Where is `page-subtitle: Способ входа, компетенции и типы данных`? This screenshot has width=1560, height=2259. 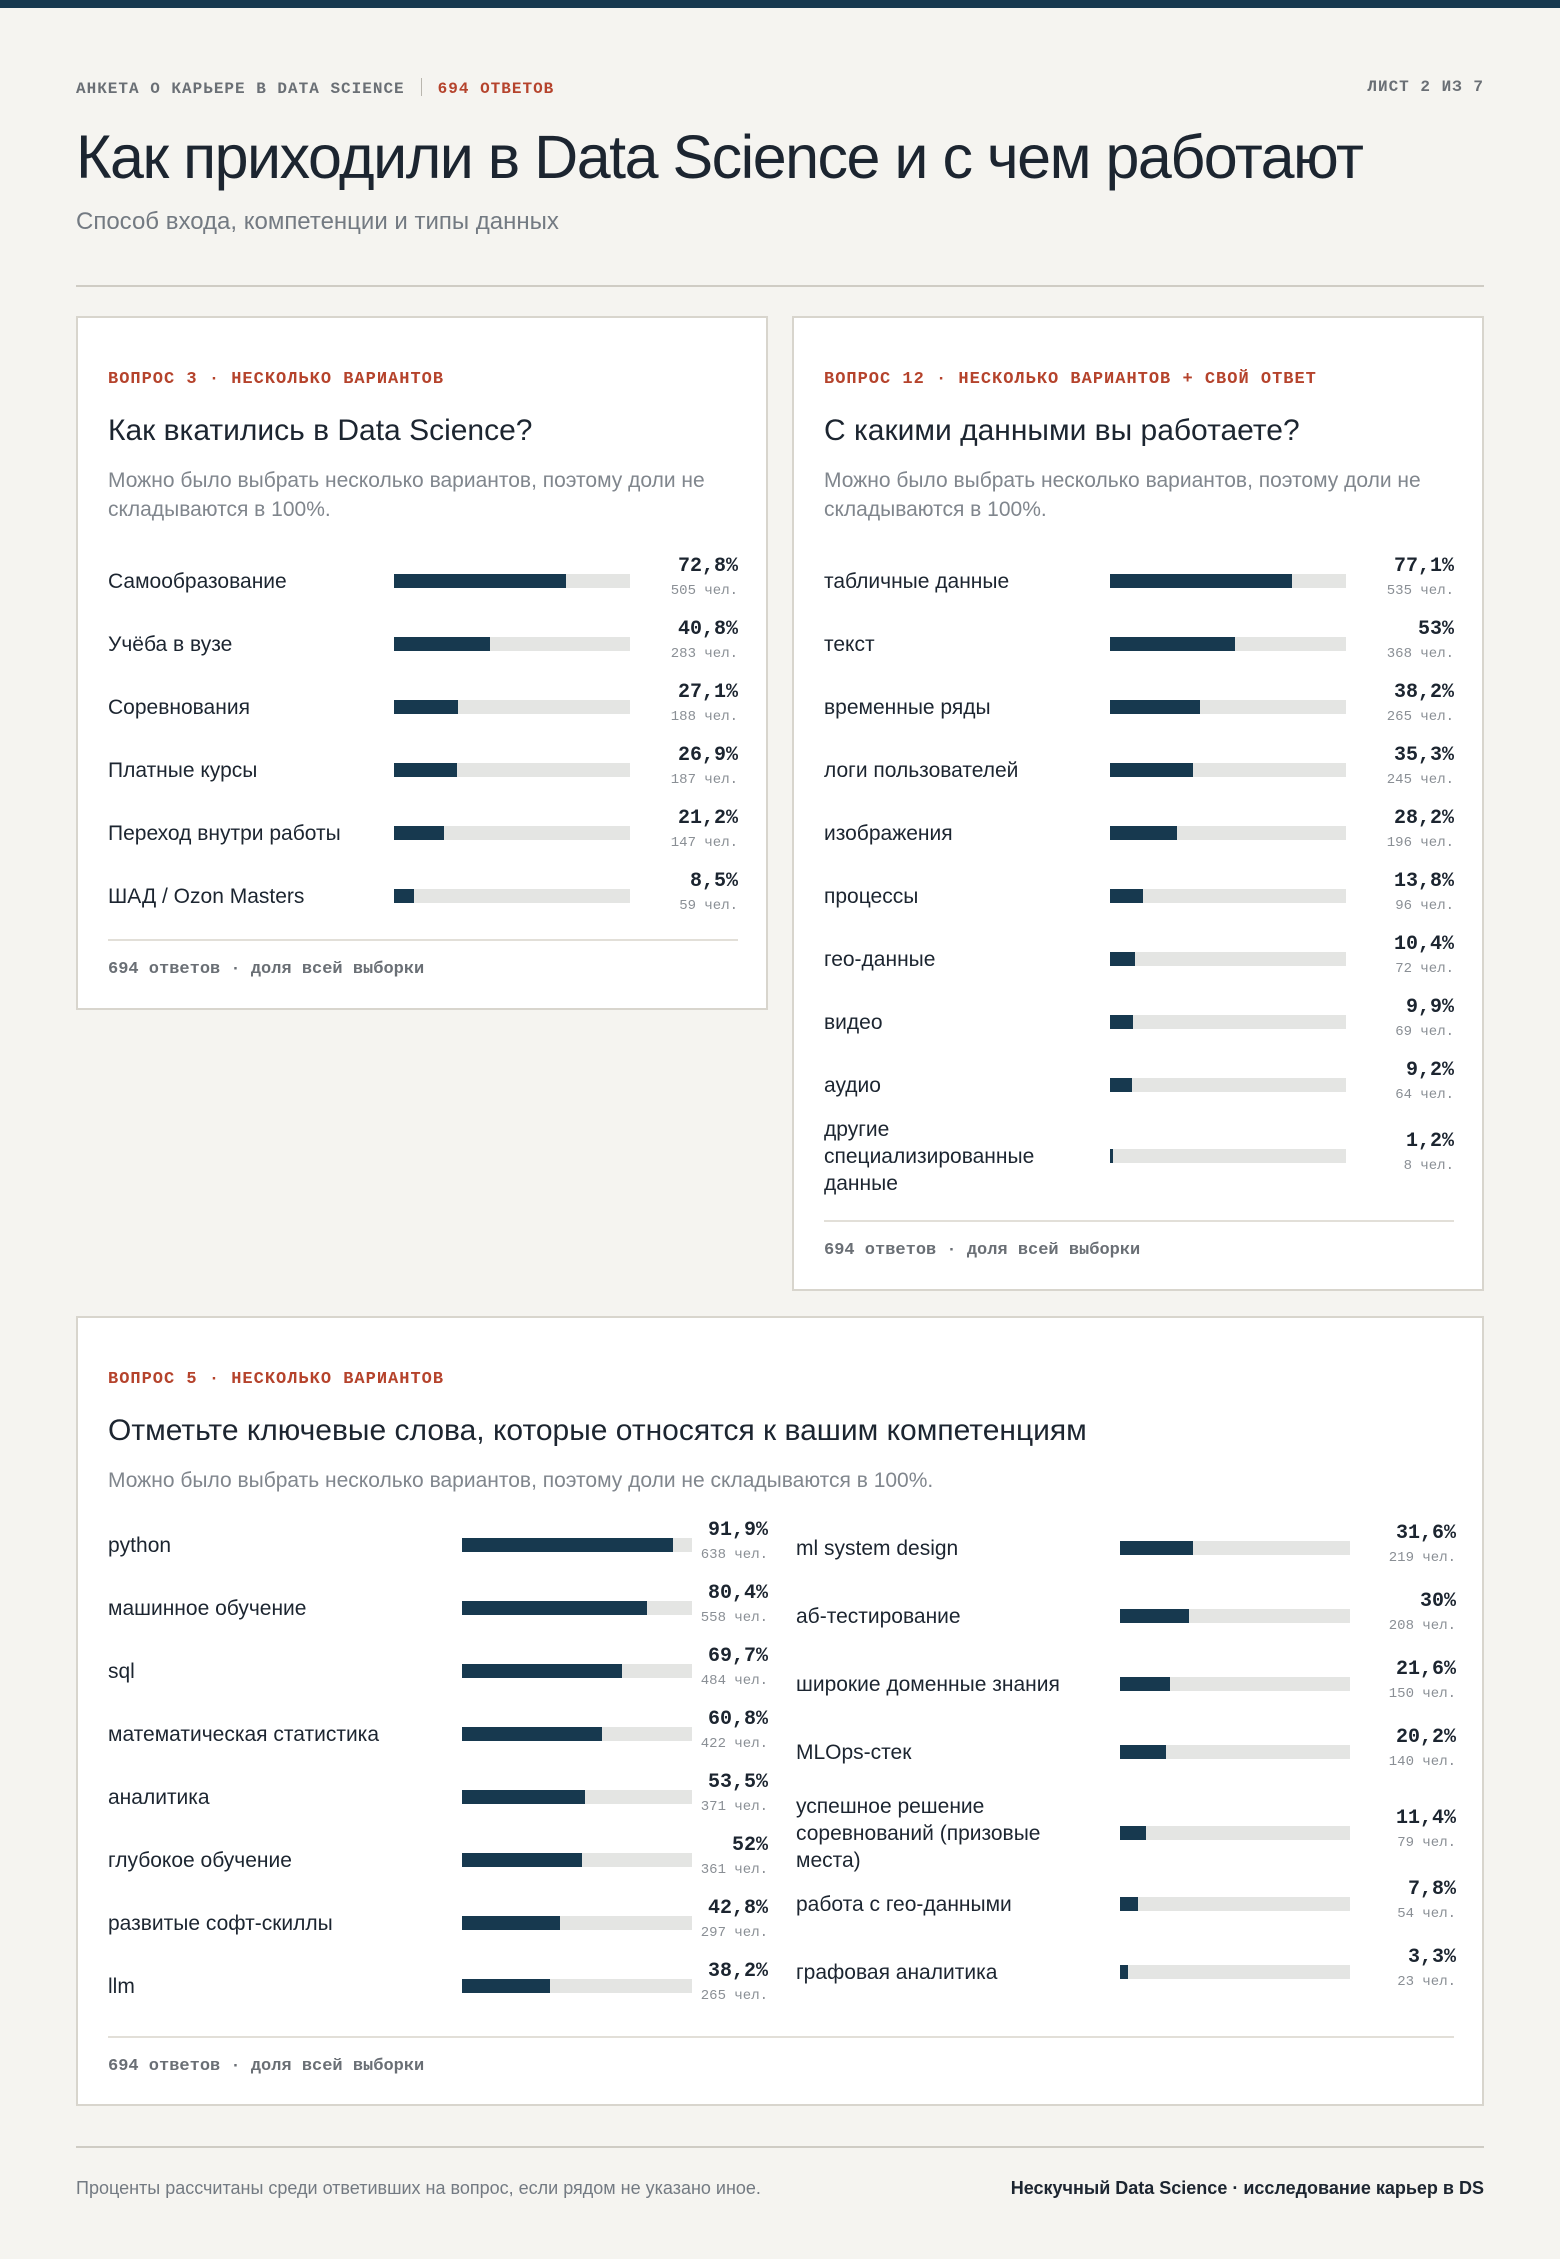
page-subtitle: Способ входа, компетенции и типы данных is located at coordinates (317, 221).